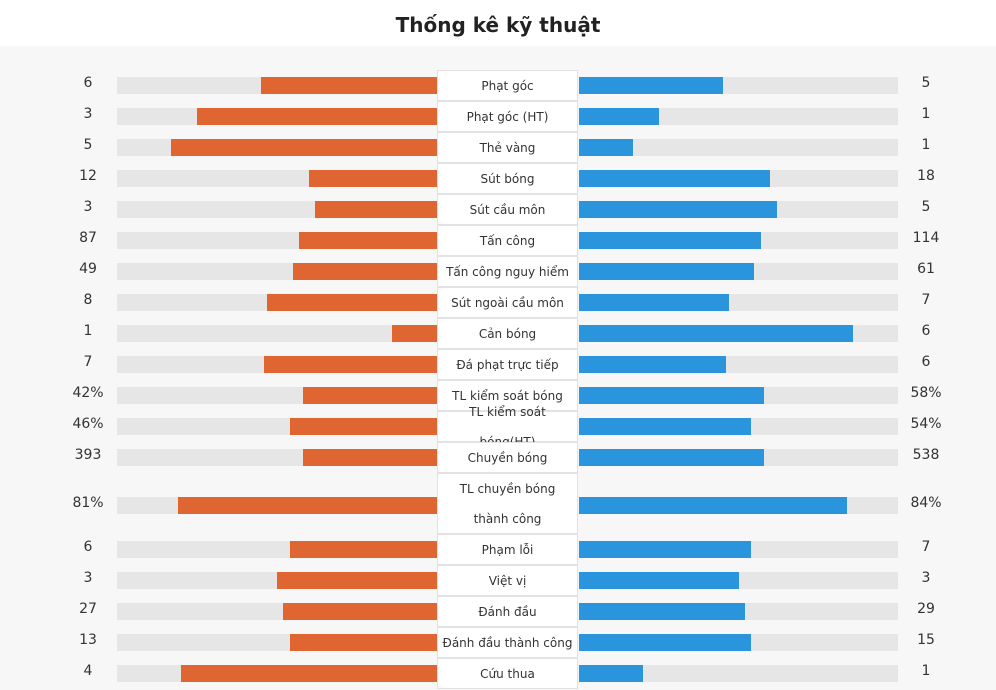 The width and height of the screenshot is (996, 690). I want to click on home-value: 46%, so click(88, 424).